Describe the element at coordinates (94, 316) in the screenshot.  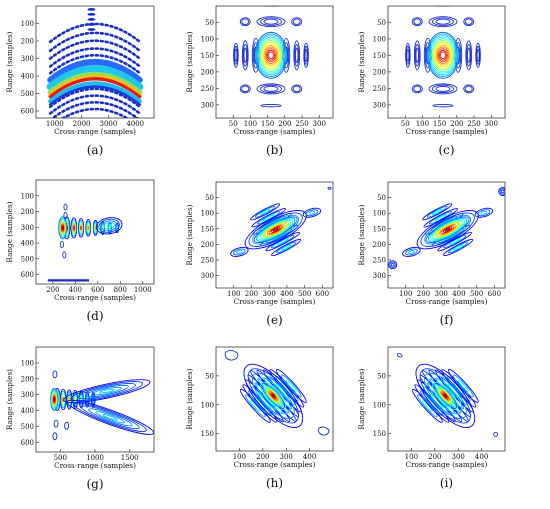
I see `panel-caption: (d)` at that location.